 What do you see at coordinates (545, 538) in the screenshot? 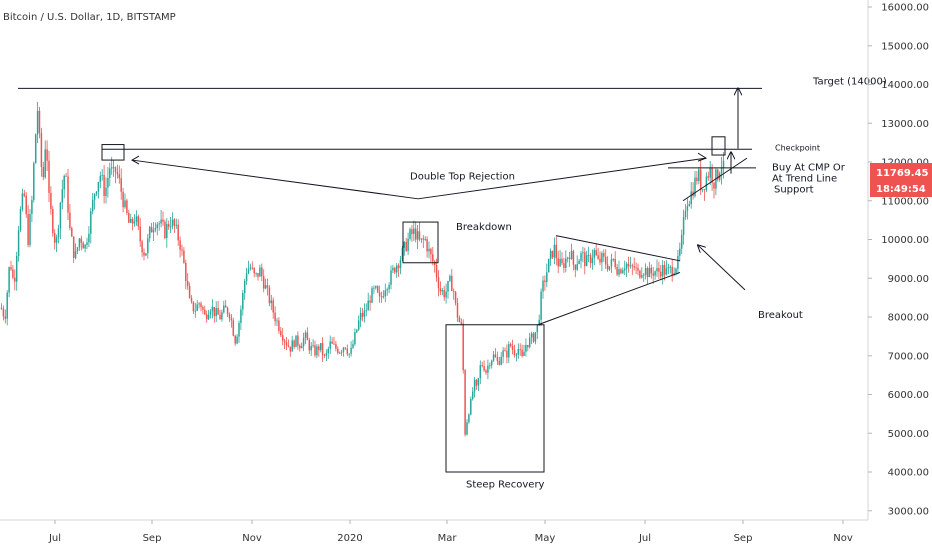
I see `x-tick-label: May` at bounding box center [545, 538].